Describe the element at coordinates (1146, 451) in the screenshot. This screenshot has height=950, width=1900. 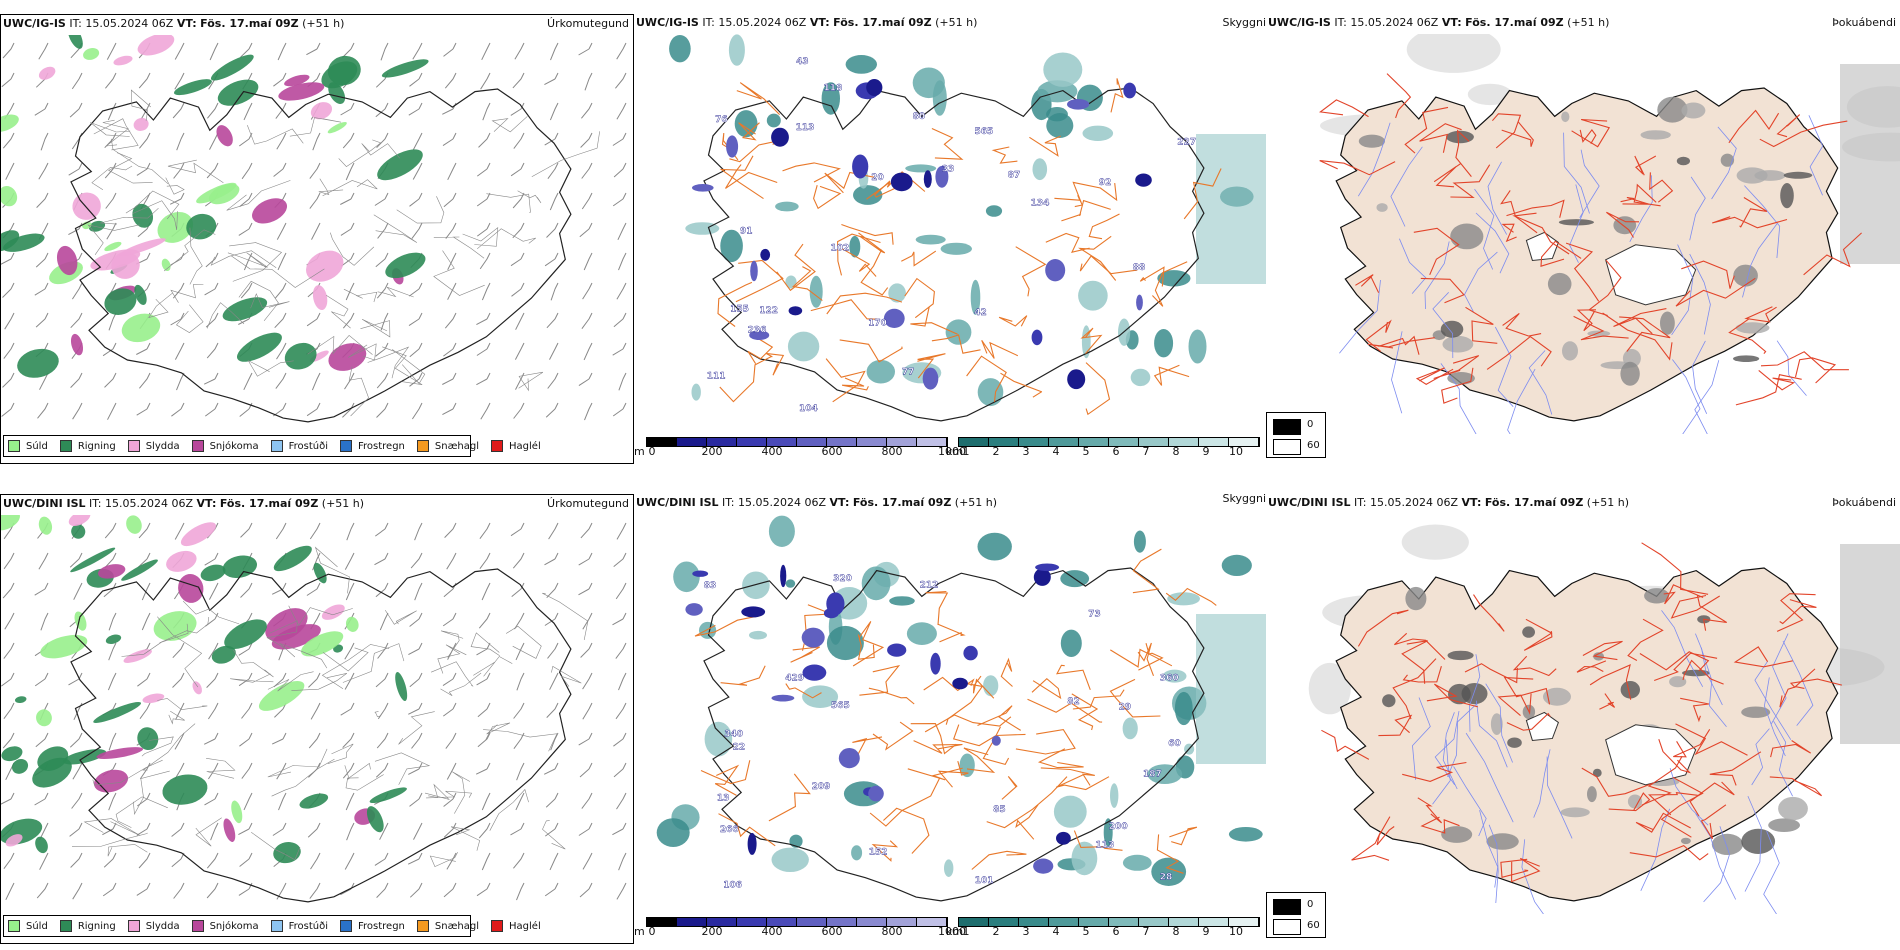
I see `colorbar-tick: 7` at that location.